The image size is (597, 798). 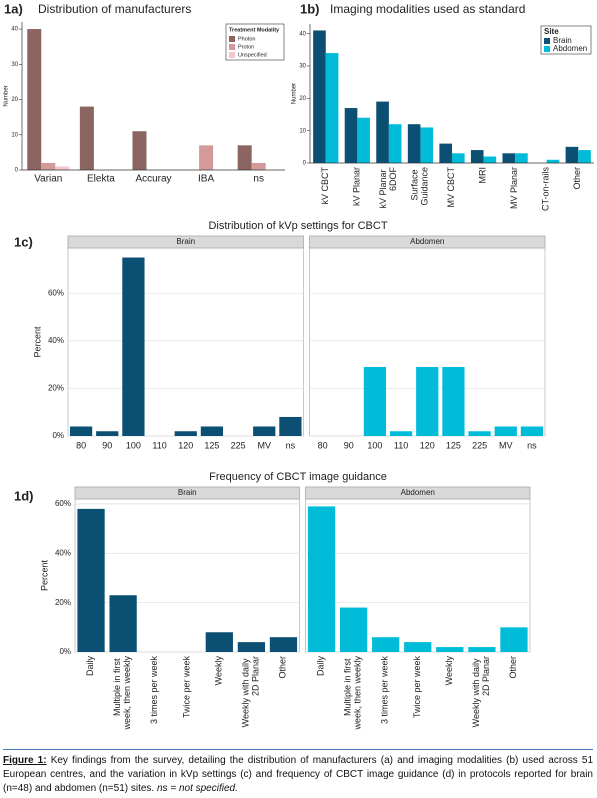 I want to click on x-tick-label-group: MV Planar, so click(x=514, y=188).